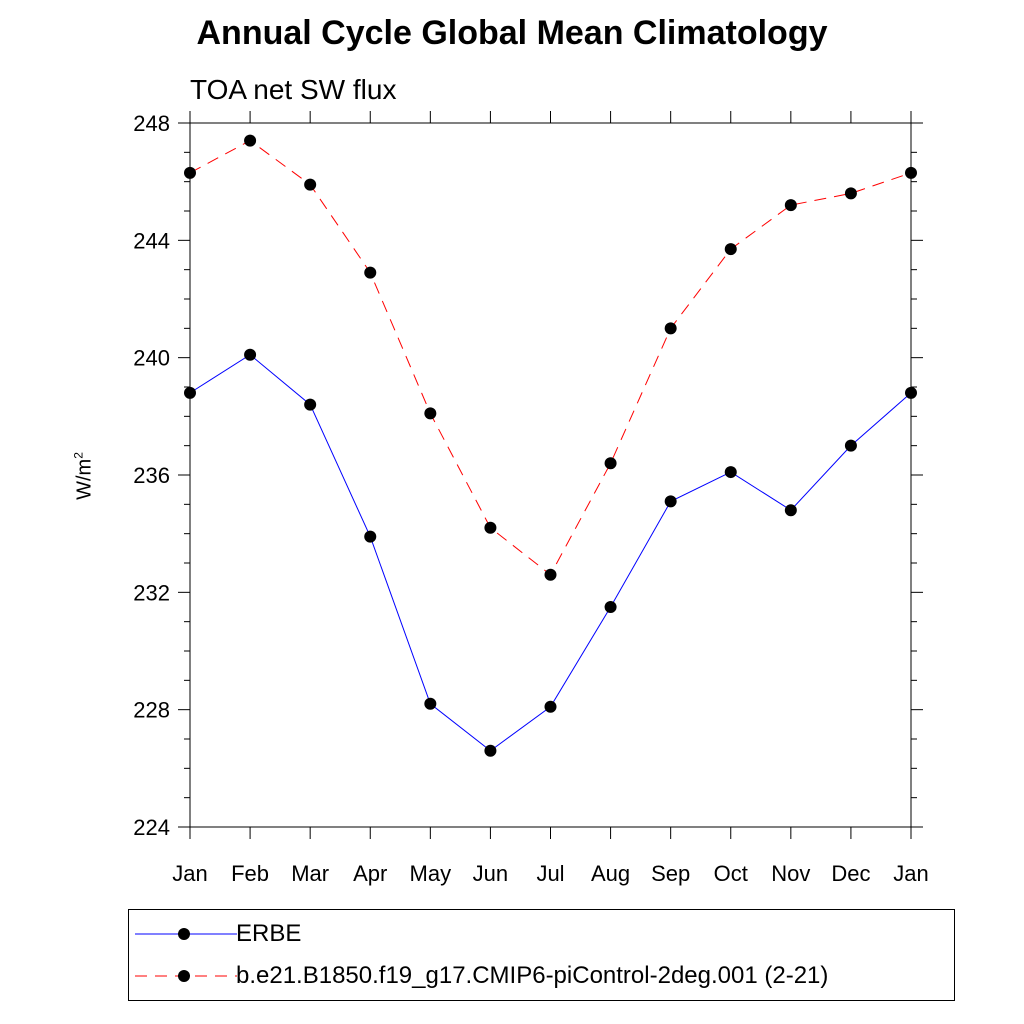 The width and height of the screenshot is (1024, 1024). What do you see at coordinates (490, 873) in the screenshot?
I see `x-tick-label: Jun` at bounding box center [490, 873].